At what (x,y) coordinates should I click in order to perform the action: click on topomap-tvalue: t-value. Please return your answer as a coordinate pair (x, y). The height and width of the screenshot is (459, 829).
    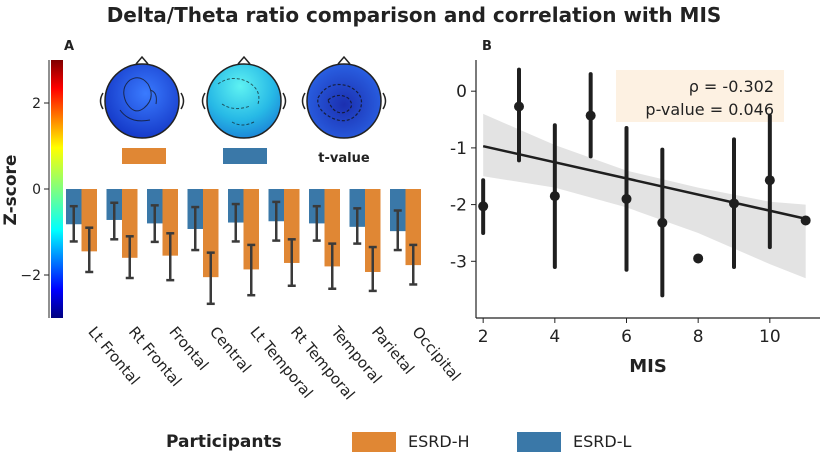
    Looking at the image, I should click on (344, 110).